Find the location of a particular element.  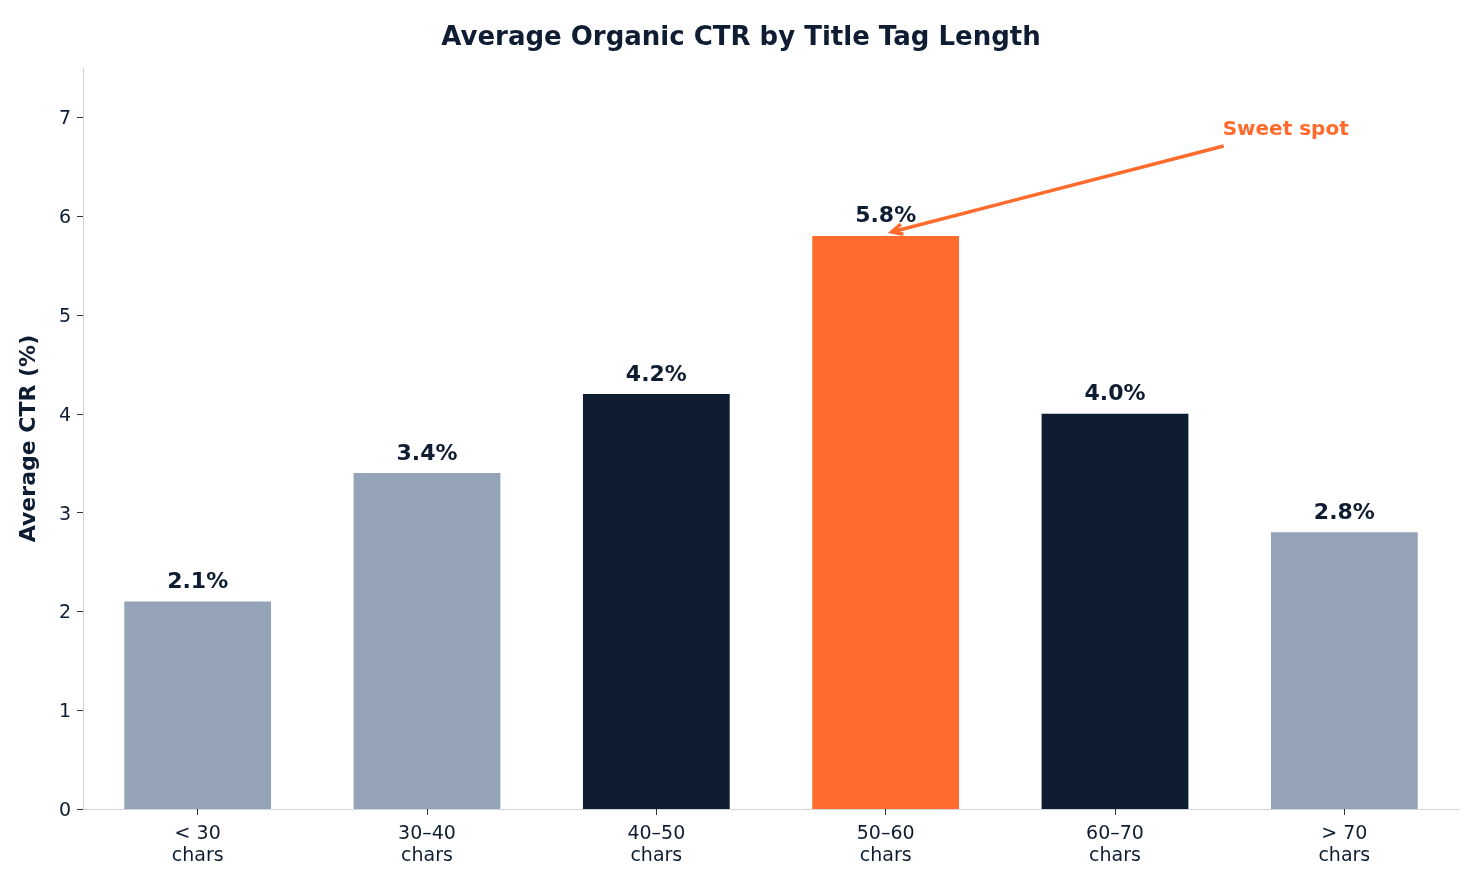

y-tick-label: 4 is located at coordinates (64, 413).